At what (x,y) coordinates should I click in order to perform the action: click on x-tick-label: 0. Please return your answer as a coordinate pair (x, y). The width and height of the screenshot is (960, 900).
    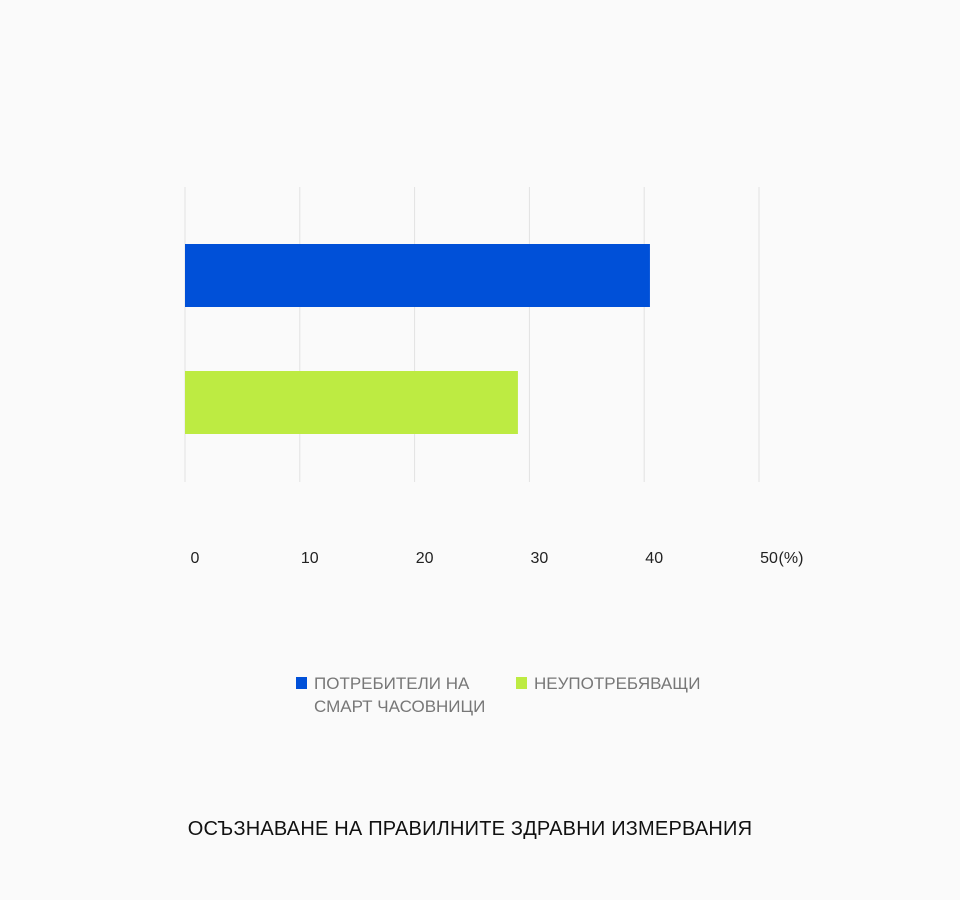
    Looking at the image, I should click on (195, 558).